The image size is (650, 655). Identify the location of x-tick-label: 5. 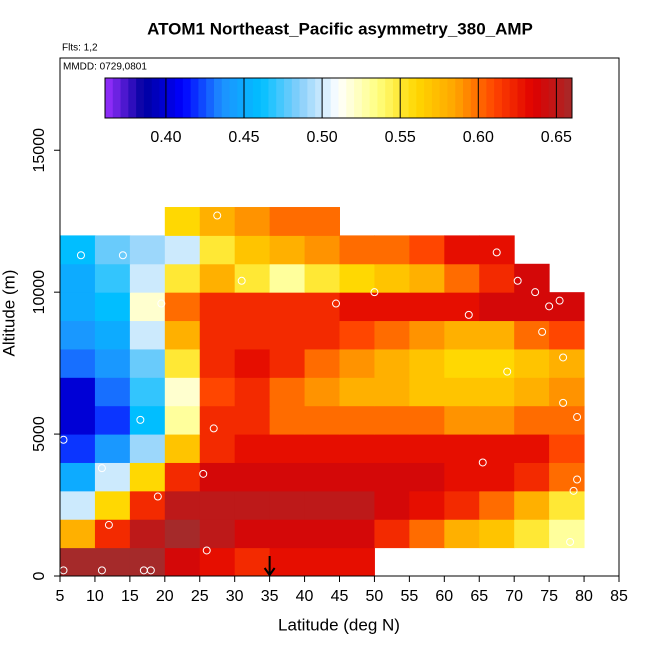
(60, 596).